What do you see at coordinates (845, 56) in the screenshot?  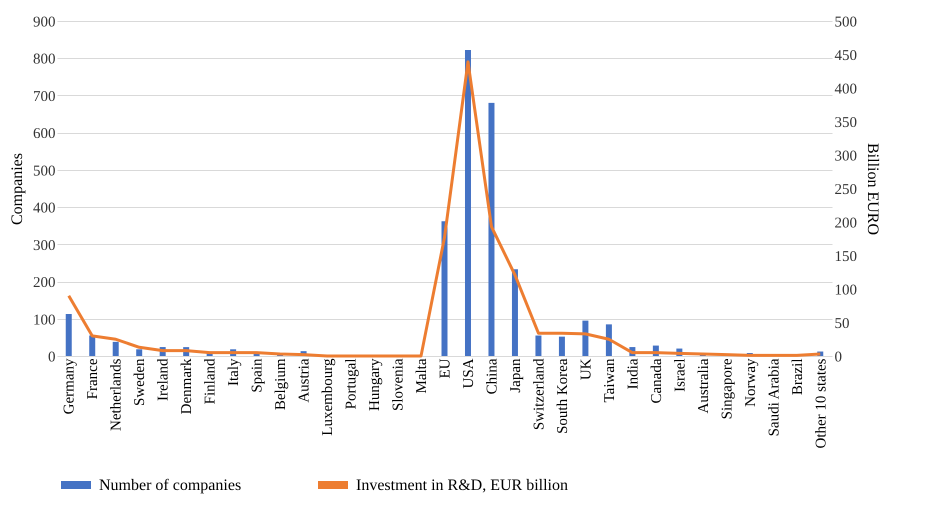 I see `y2-tick-label: 450` at bounding box center [845, 56].